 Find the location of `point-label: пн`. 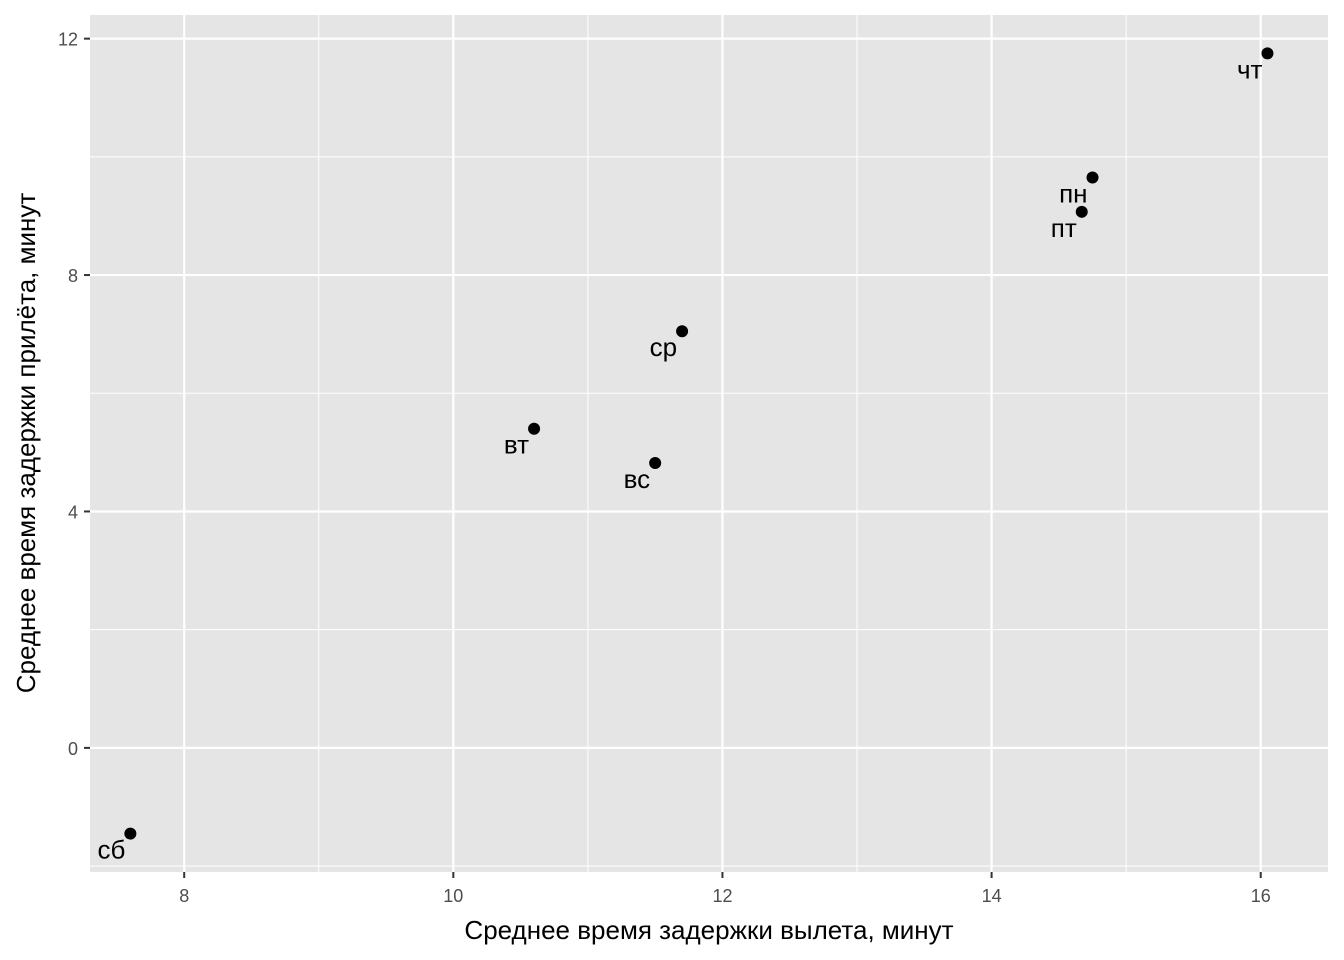

point-label: пн is located at coordinates (1073, 194).